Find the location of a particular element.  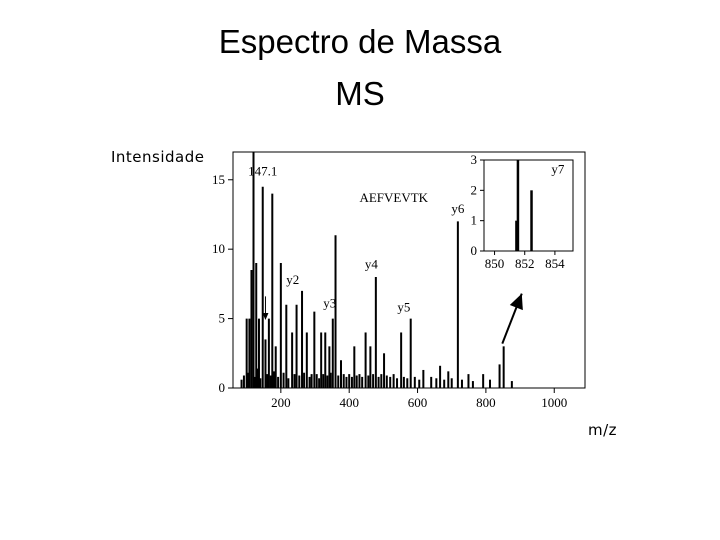

y-tick-label: 15 is located at coordinates (218, 179).